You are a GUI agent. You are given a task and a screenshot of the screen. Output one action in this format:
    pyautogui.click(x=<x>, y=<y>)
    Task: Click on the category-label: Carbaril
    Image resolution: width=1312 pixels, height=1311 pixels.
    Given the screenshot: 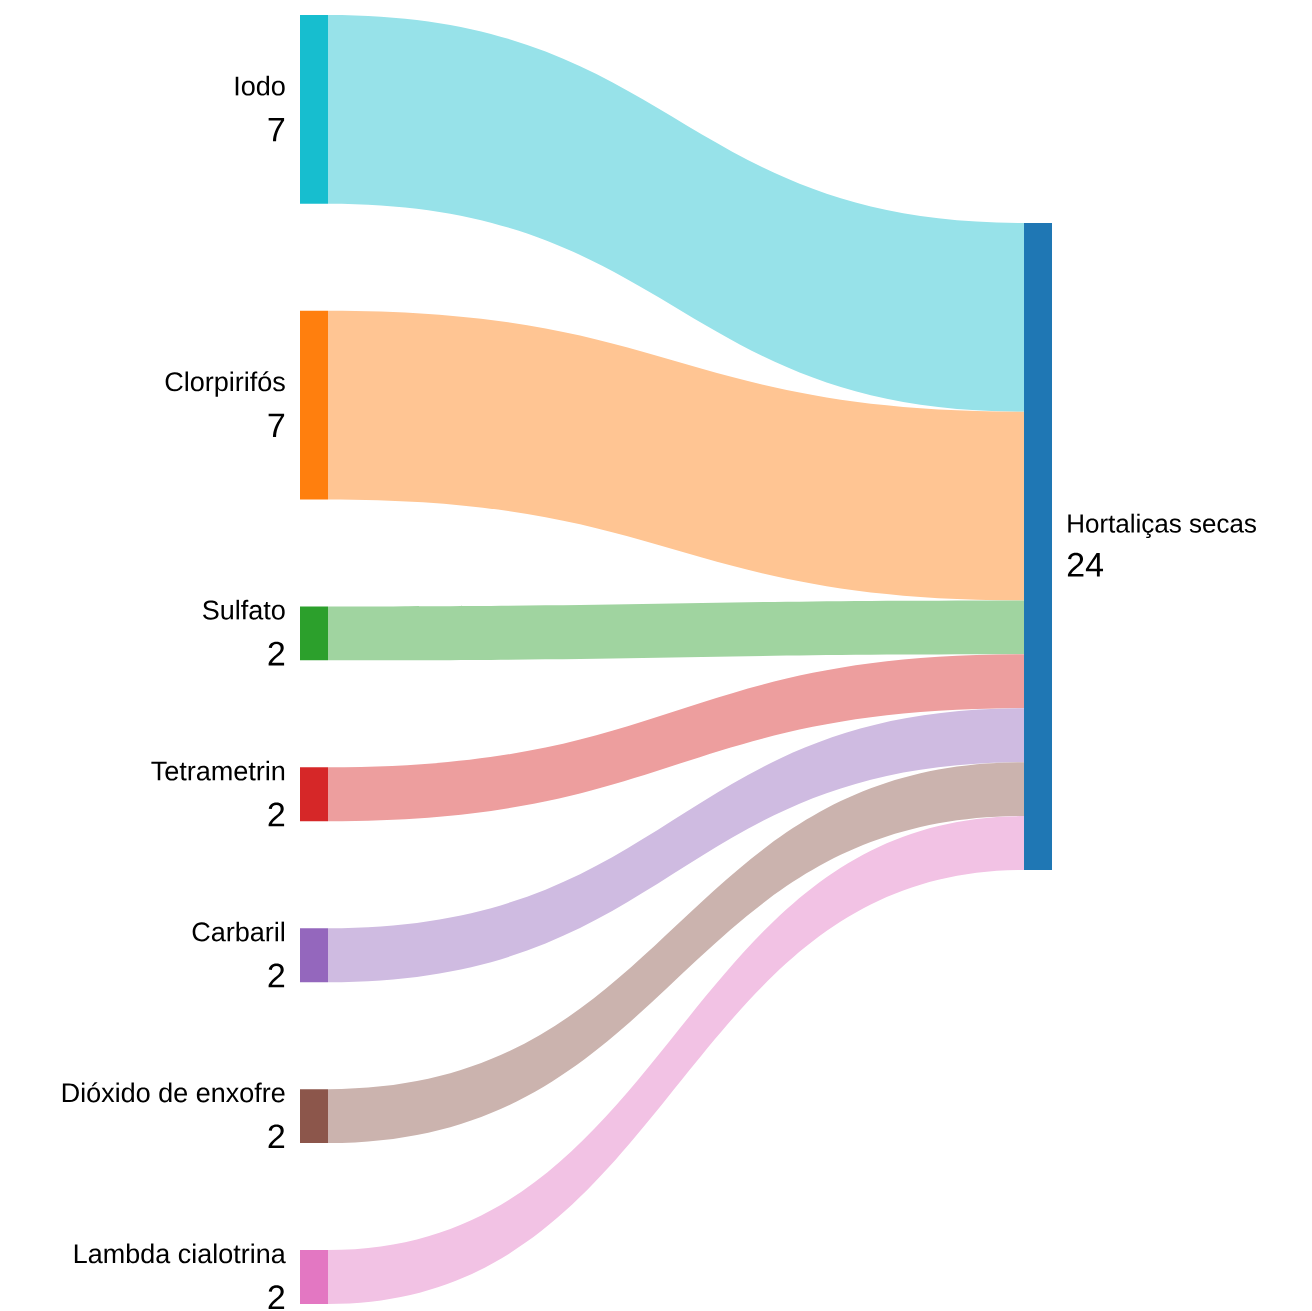 What is the action you would take?
    pyautogui.click(x=238, y=931)
    